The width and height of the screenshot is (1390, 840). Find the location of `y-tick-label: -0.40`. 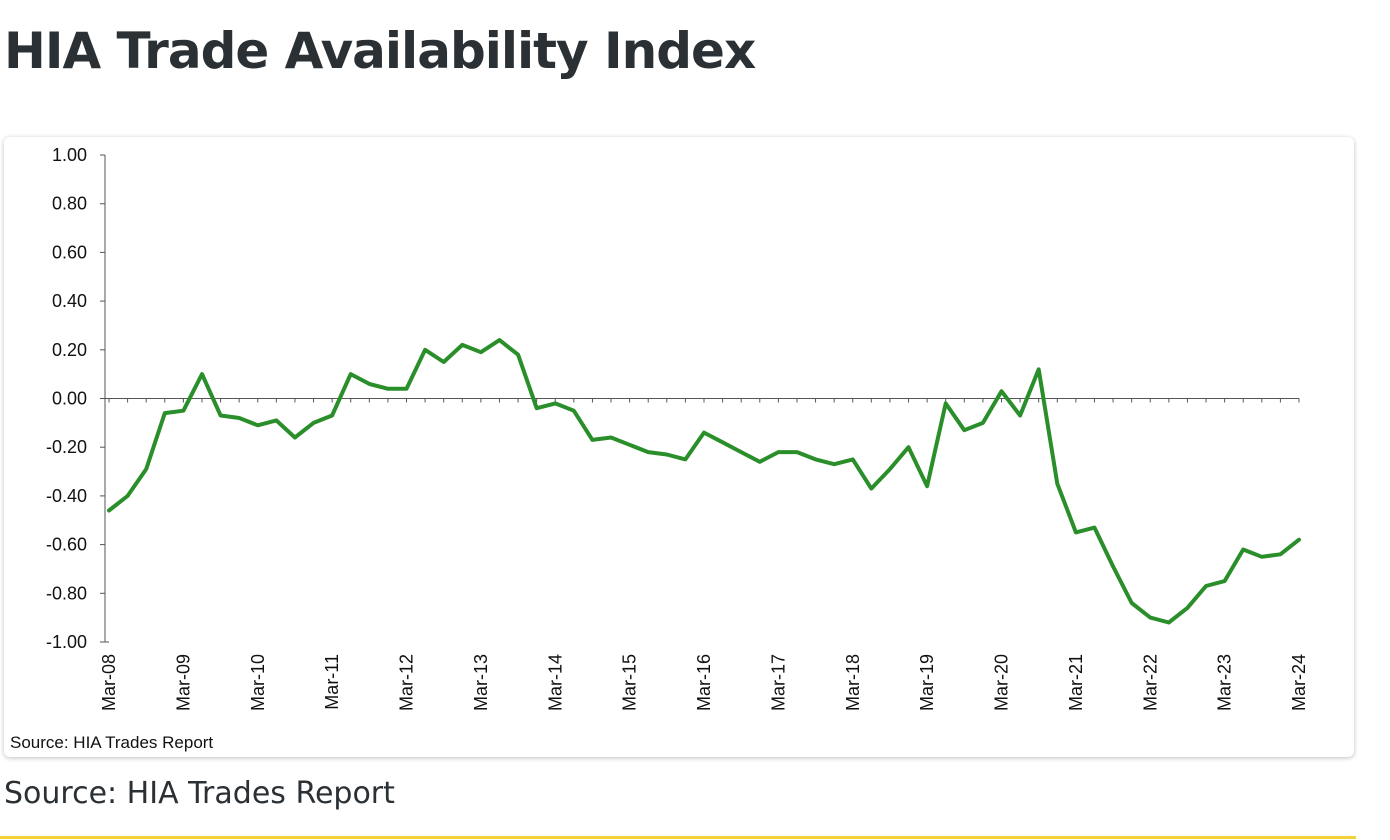

y-tick-label: -0.40 is located at coordinates (66, 496).